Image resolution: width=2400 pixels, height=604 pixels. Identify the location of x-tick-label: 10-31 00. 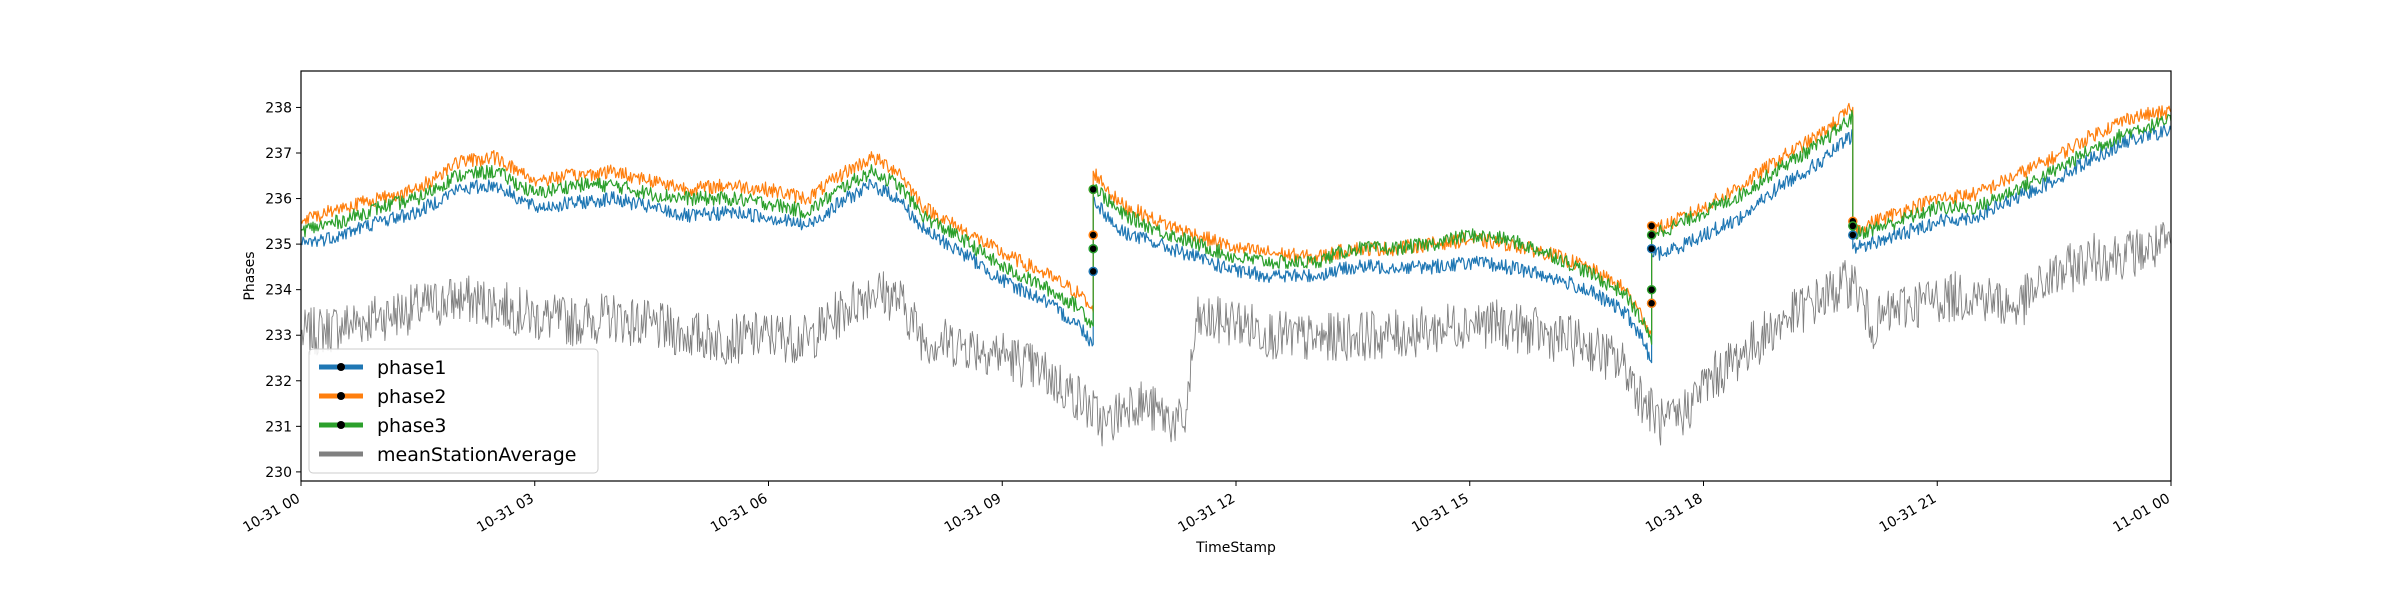
(271, 513).